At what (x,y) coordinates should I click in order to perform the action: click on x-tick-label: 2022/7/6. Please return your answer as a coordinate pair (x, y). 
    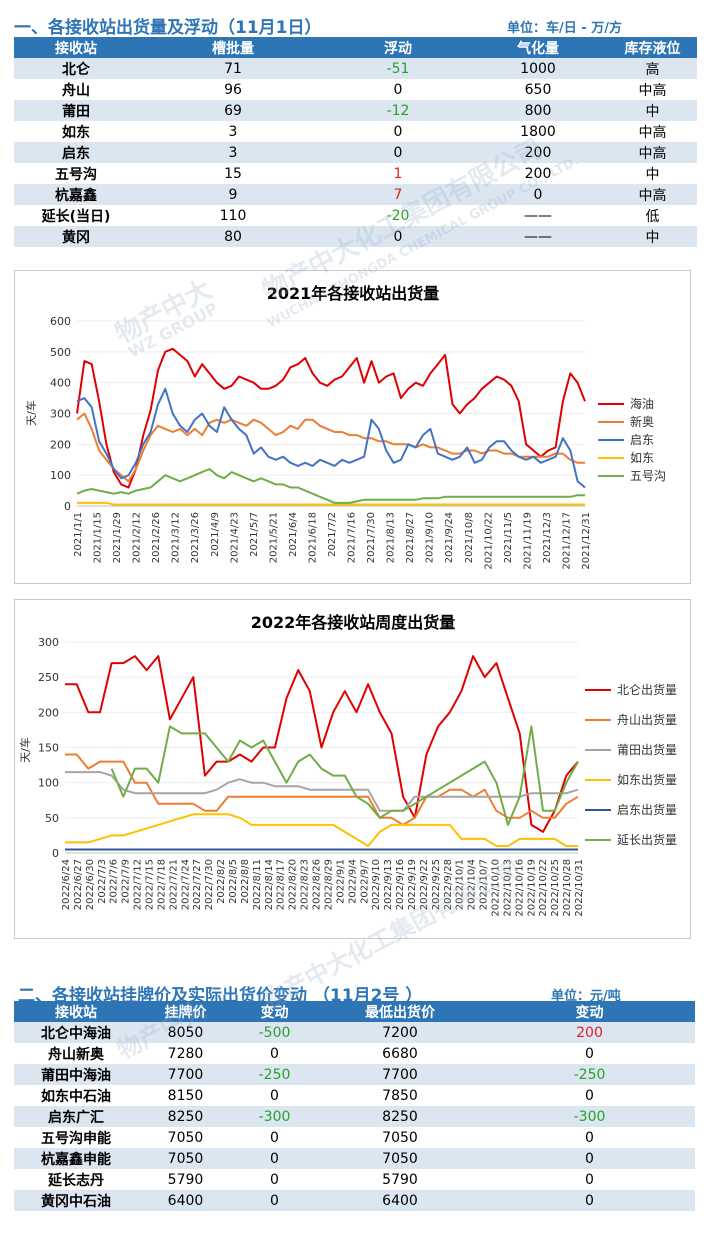
    Looking at the image, I should click on (114, 881).